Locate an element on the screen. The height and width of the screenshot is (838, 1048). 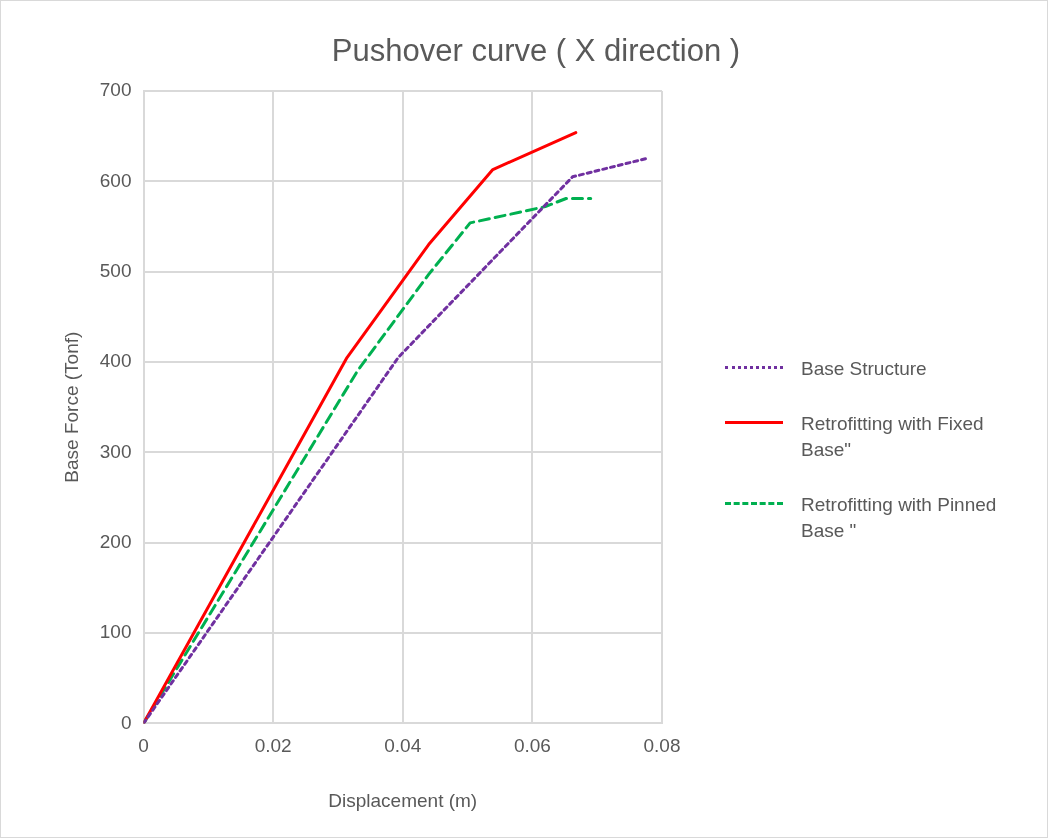
x-tick-label: 0.08 is located at coordinates (662, 746).